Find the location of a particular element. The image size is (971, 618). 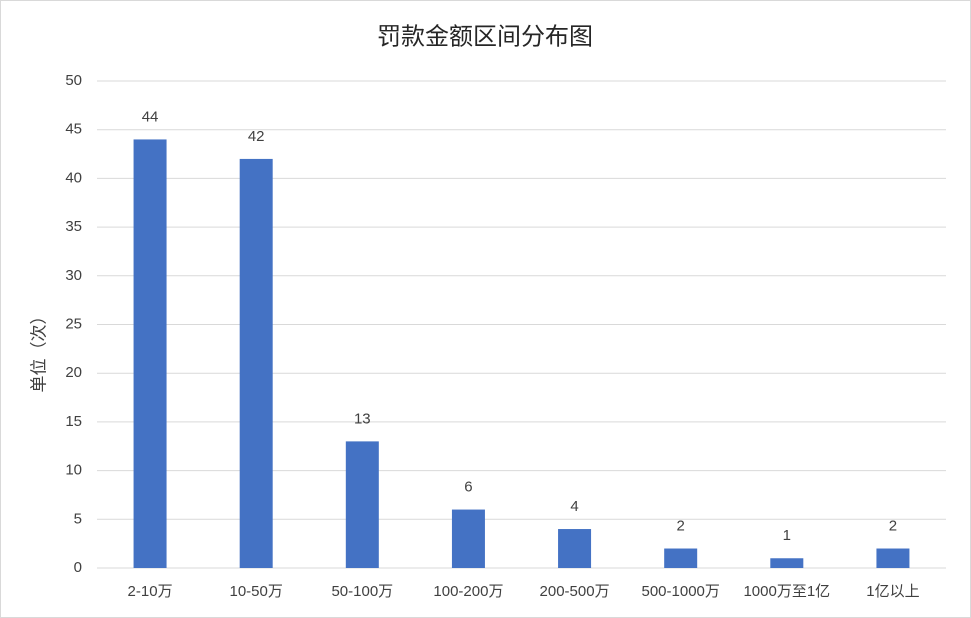

data-label: 1 is located at coordinates (787, 535).